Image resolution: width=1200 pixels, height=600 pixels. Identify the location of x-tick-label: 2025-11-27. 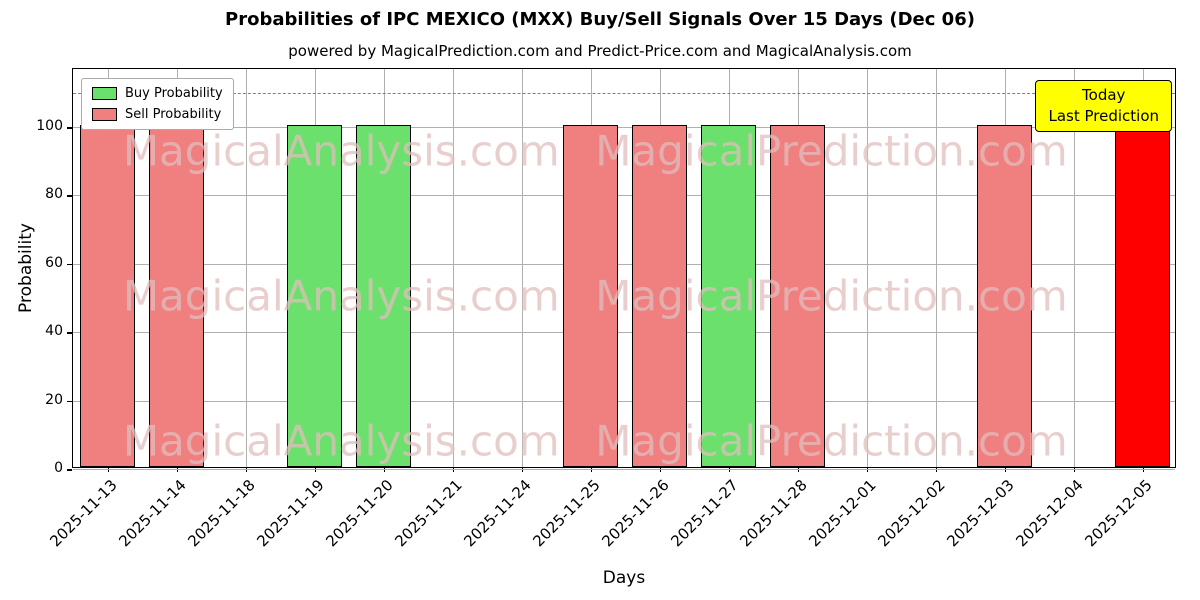
(704, 513).